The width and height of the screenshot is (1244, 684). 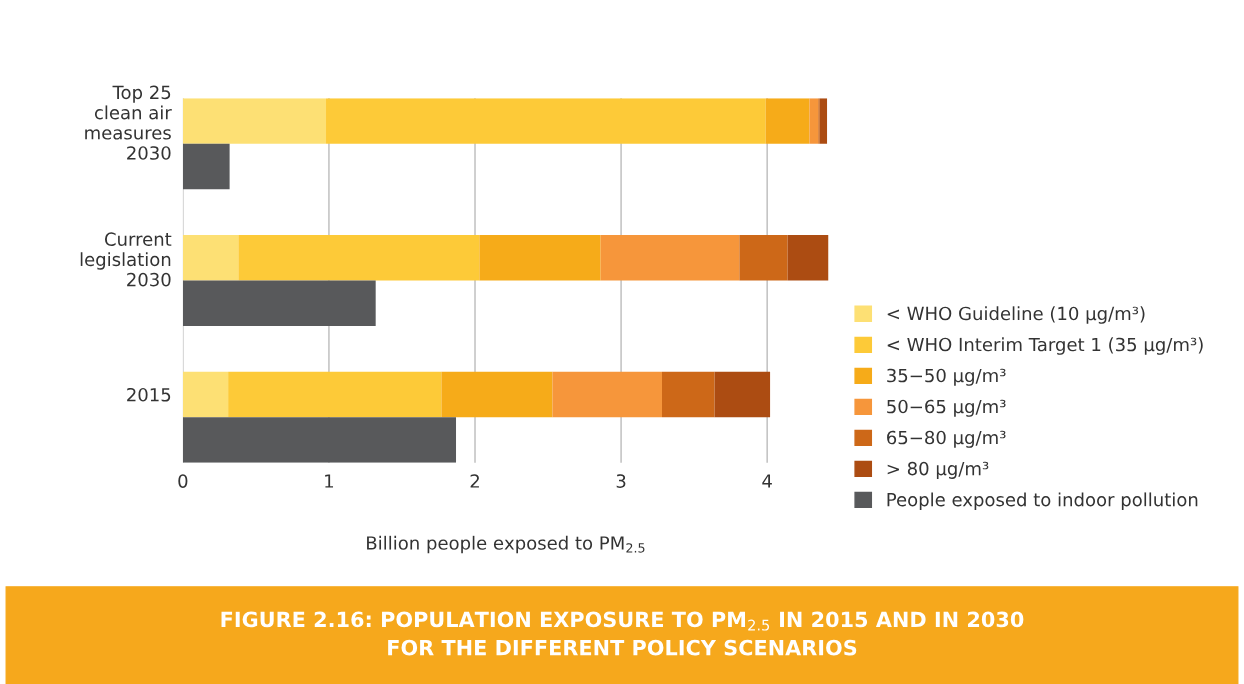 What do you see at coordinates (474, 481) in the screenshot?
I see `x-tick-label: 2` at bounding box center [474, 481].